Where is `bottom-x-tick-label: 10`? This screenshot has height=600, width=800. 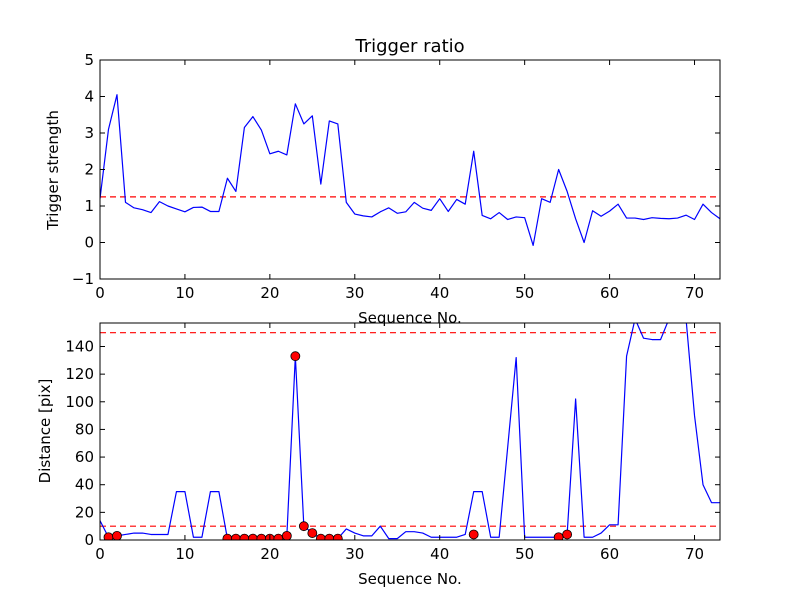
bottom-x-tick-label: 10 is located at coordinates (184, 554).